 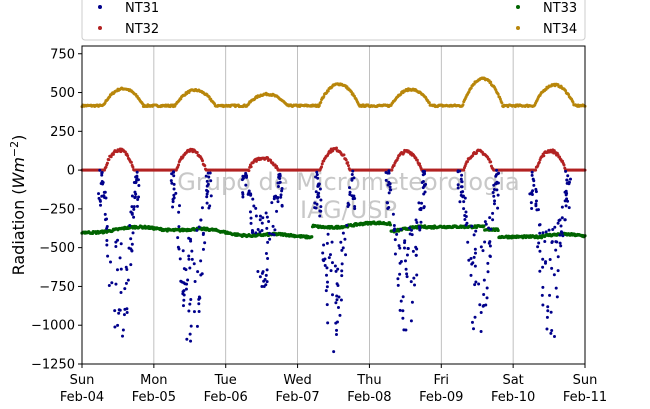 What do you see at coordinates (82, 389) in the screenshot?
I see `x-tick-label: Sun Feb-04` at bounding box center [82, 389].